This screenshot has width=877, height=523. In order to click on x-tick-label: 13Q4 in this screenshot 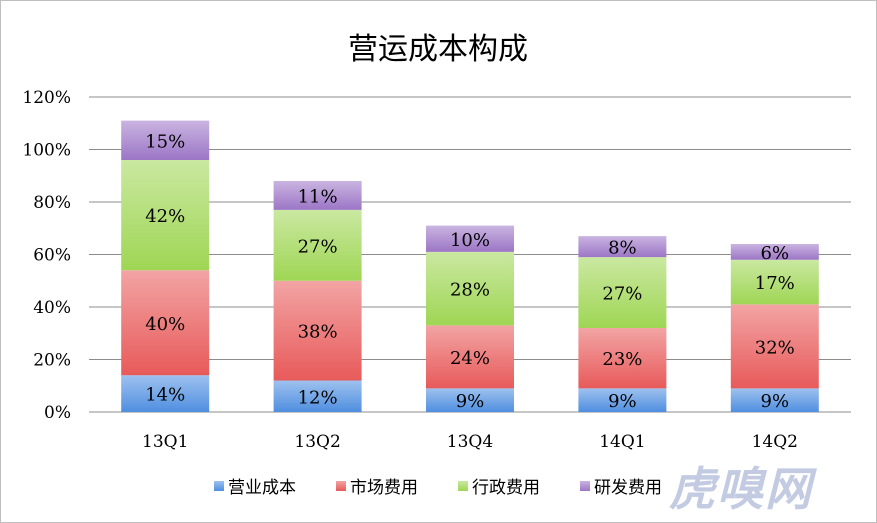, I will do `click(470, 442)`.